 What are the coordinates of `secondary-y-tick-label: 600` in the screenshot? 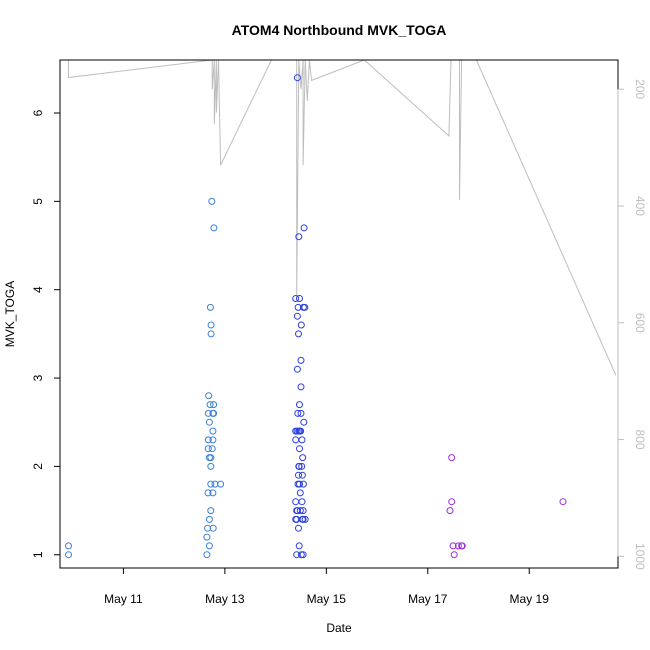 It's located at (640, 323).